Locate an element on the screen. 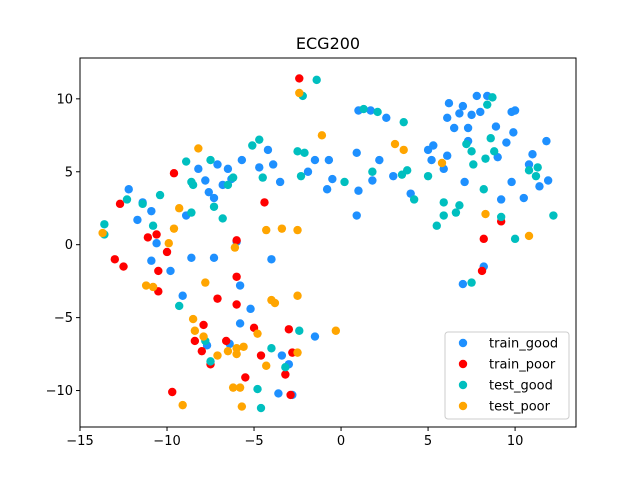  y-tick-label: −10 is located at coordinates (59, 391).